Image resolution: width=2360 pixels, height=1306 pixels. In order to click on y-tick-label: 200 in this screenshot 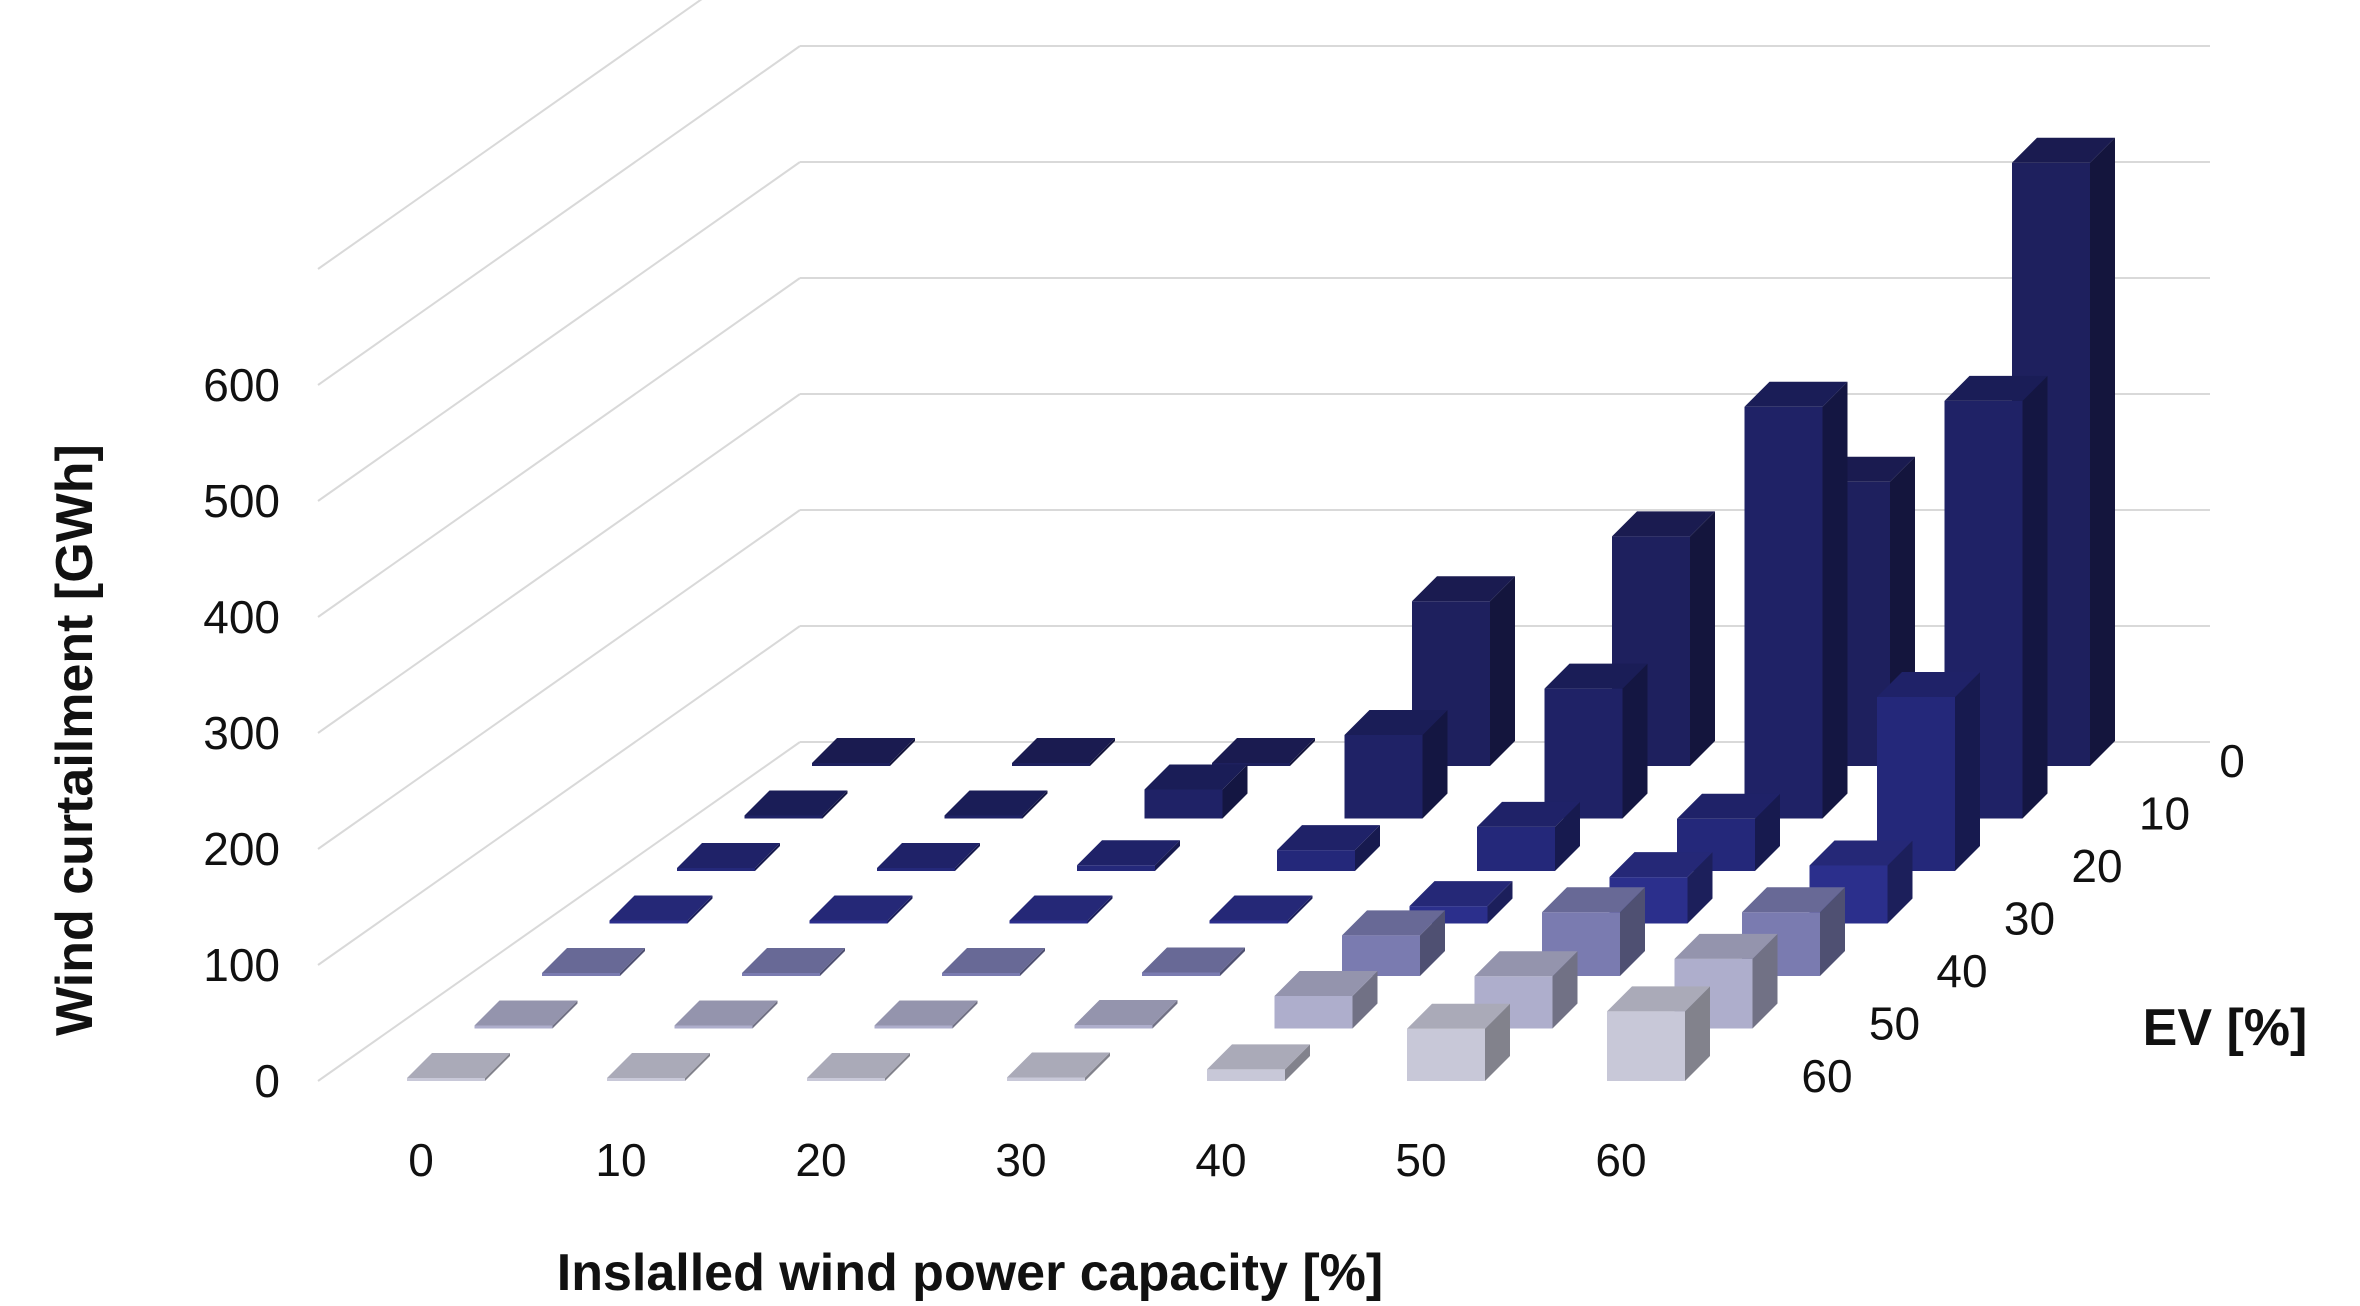, I will do `click(241, 849)`.